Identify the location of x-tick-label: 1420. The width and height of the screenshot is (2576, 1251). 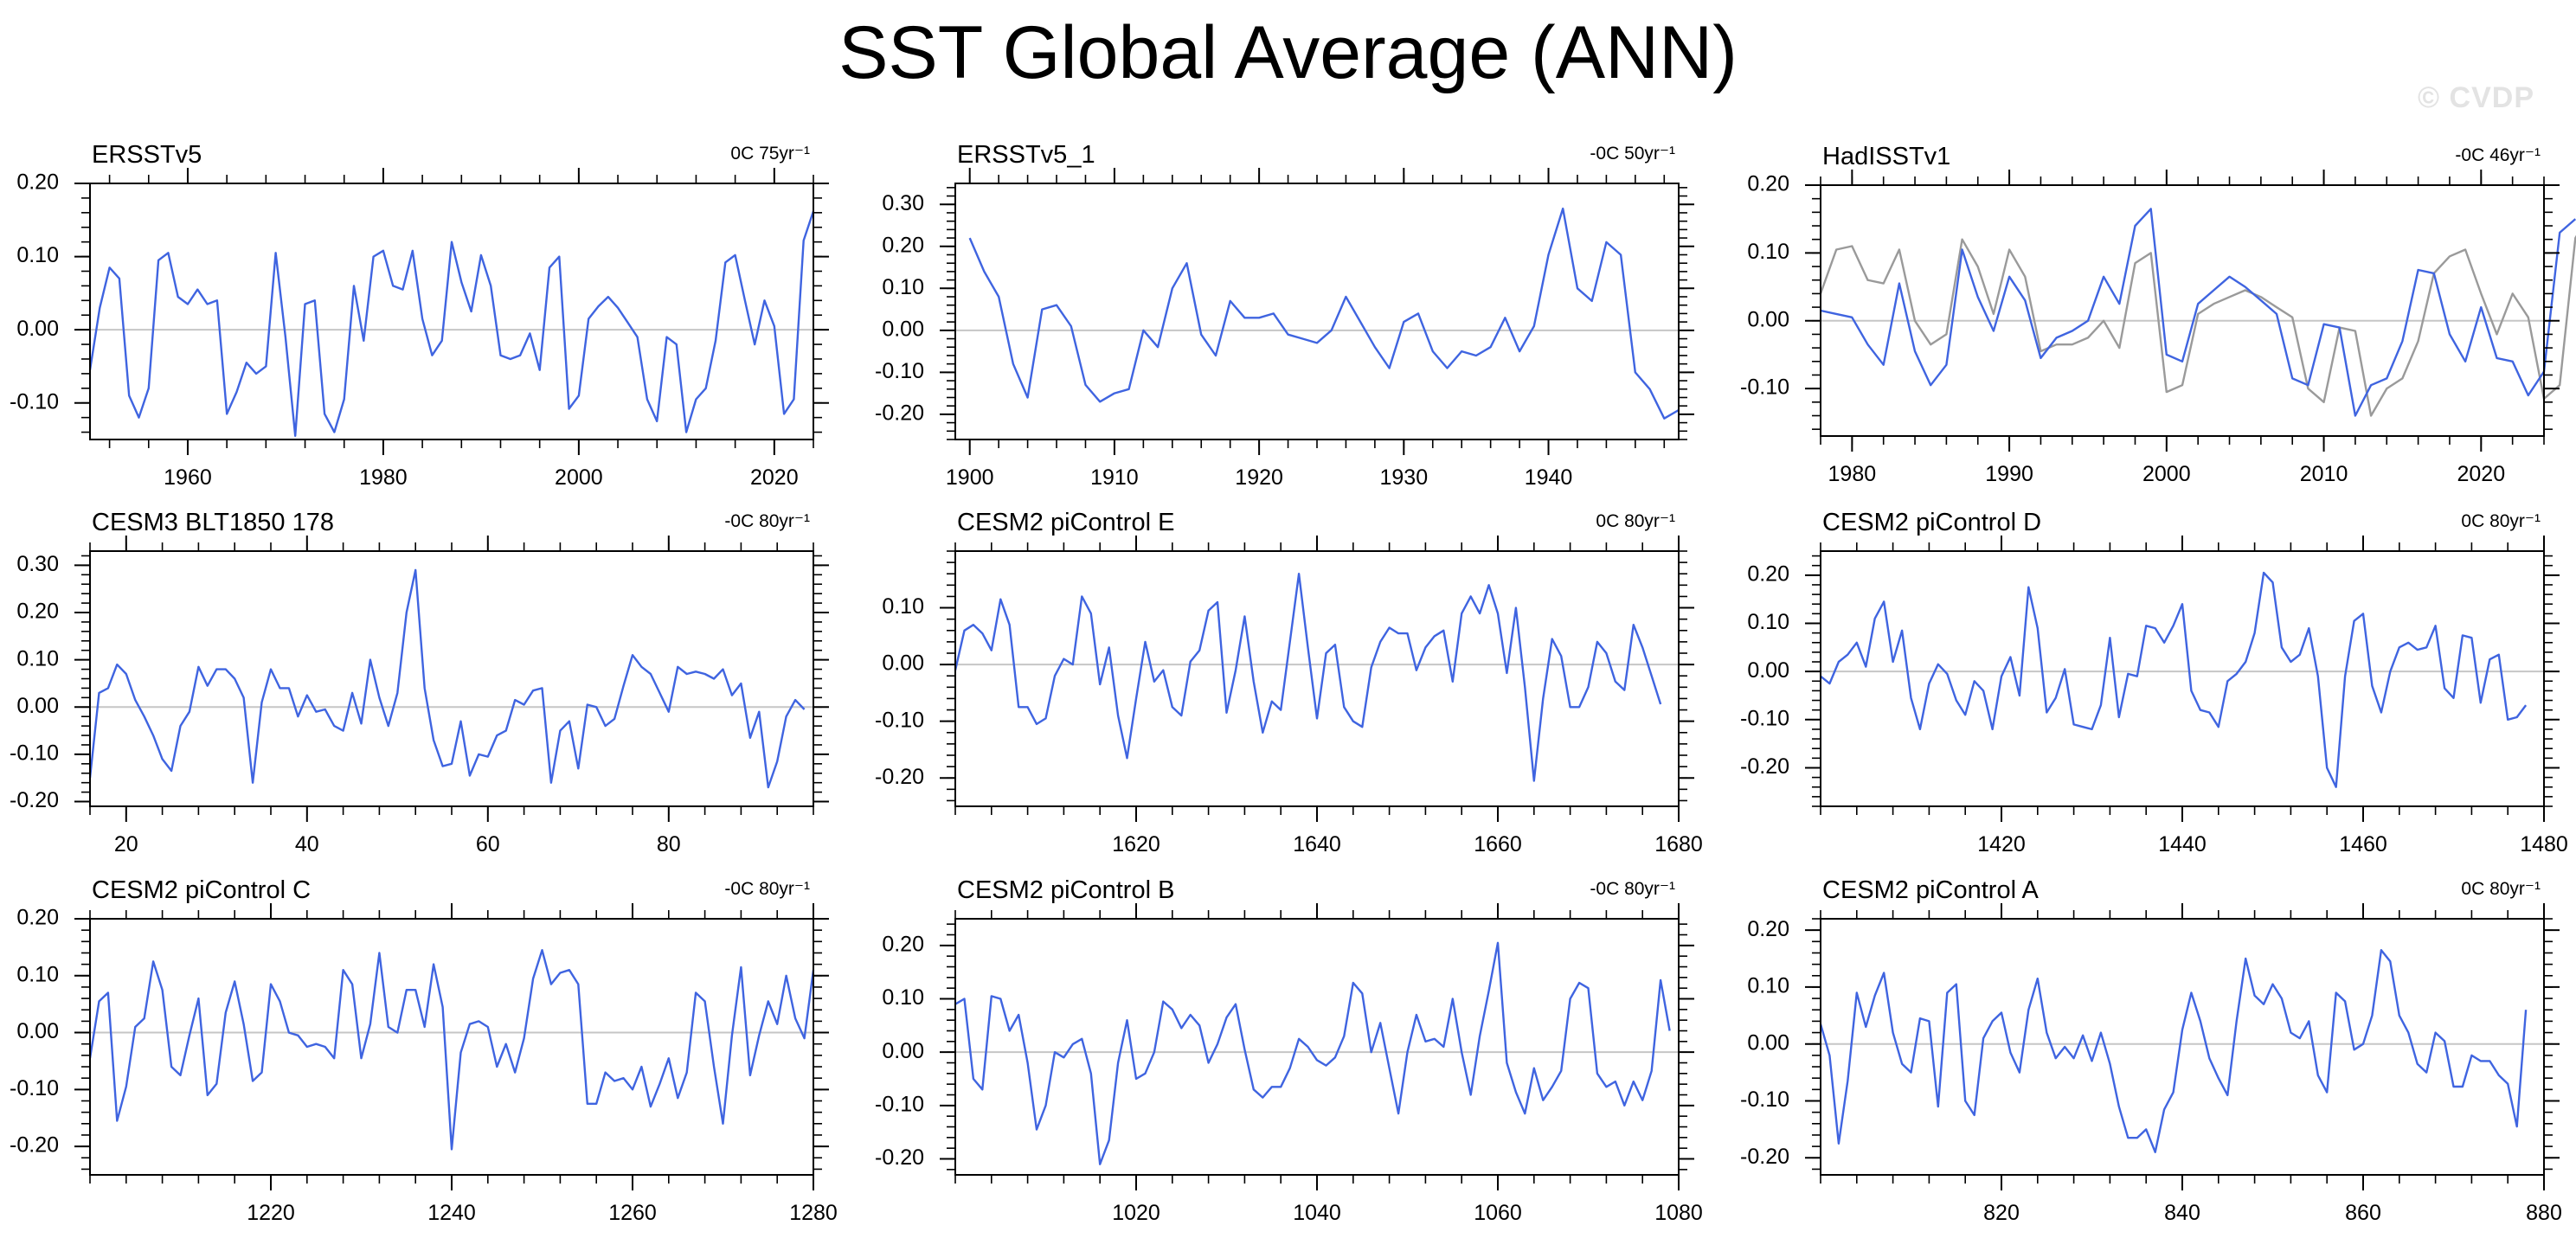
(2002, 844).